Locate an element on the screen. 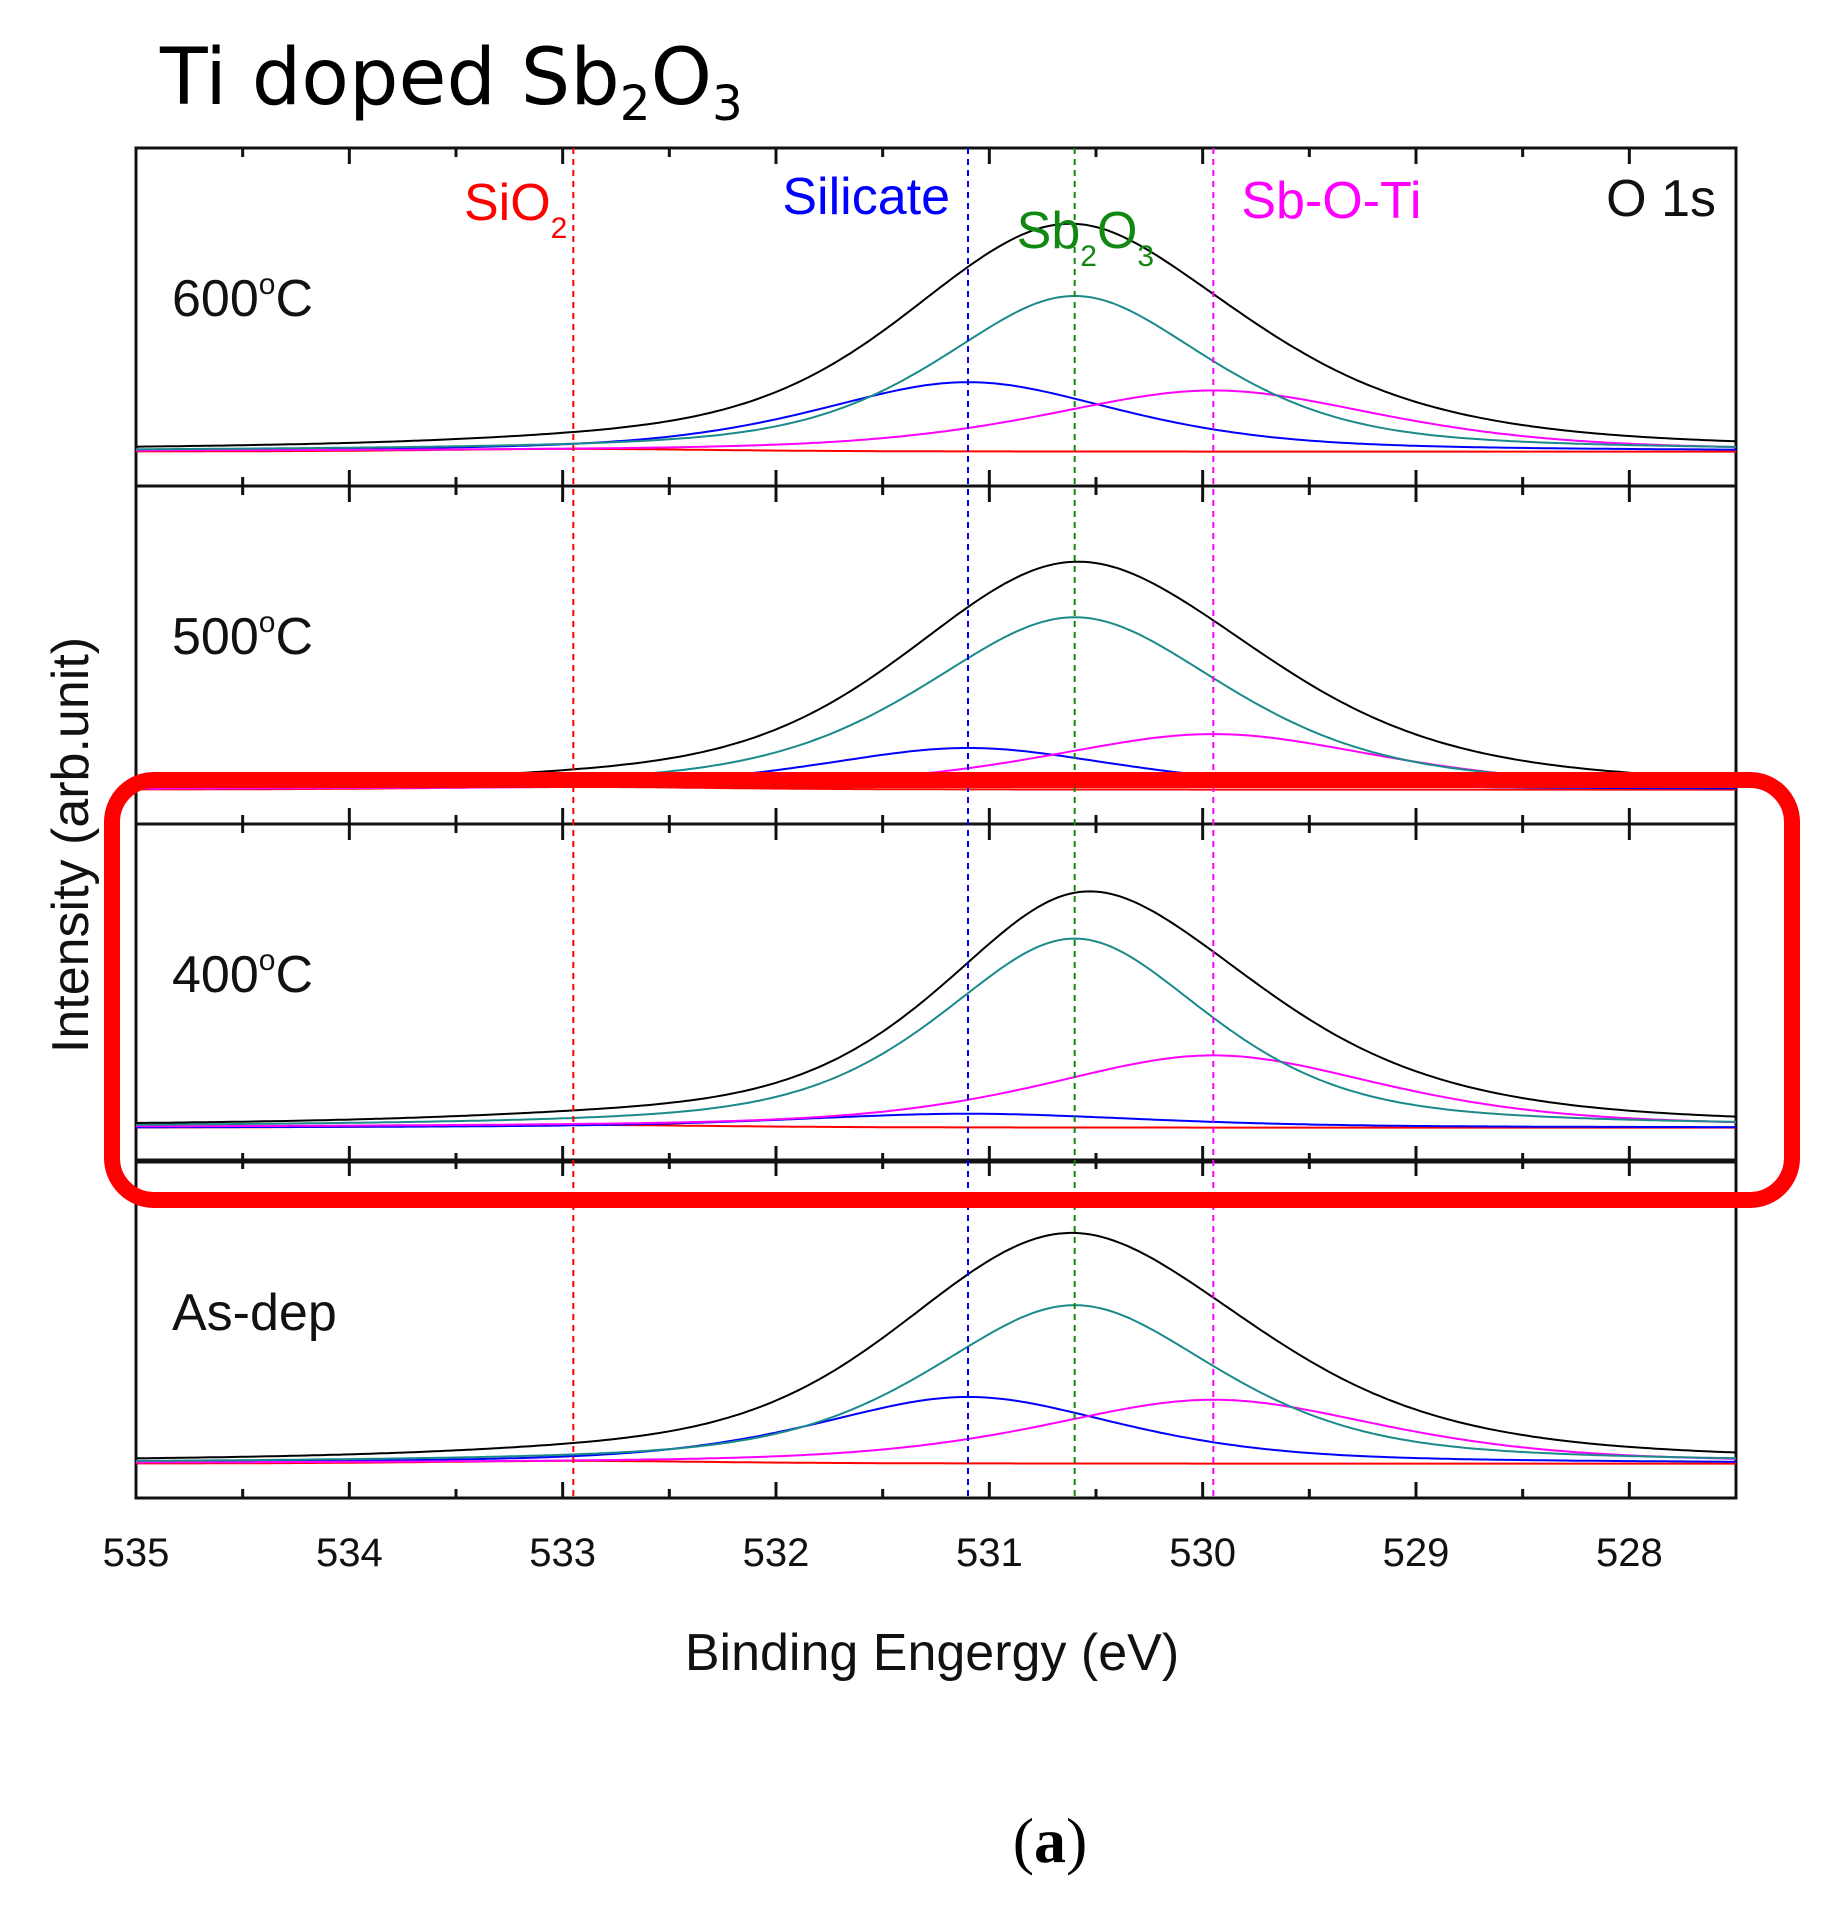 The image size is (1828, 1908). figure-title: Ti doped Sb2O3 is located at coordinates (451, 82).